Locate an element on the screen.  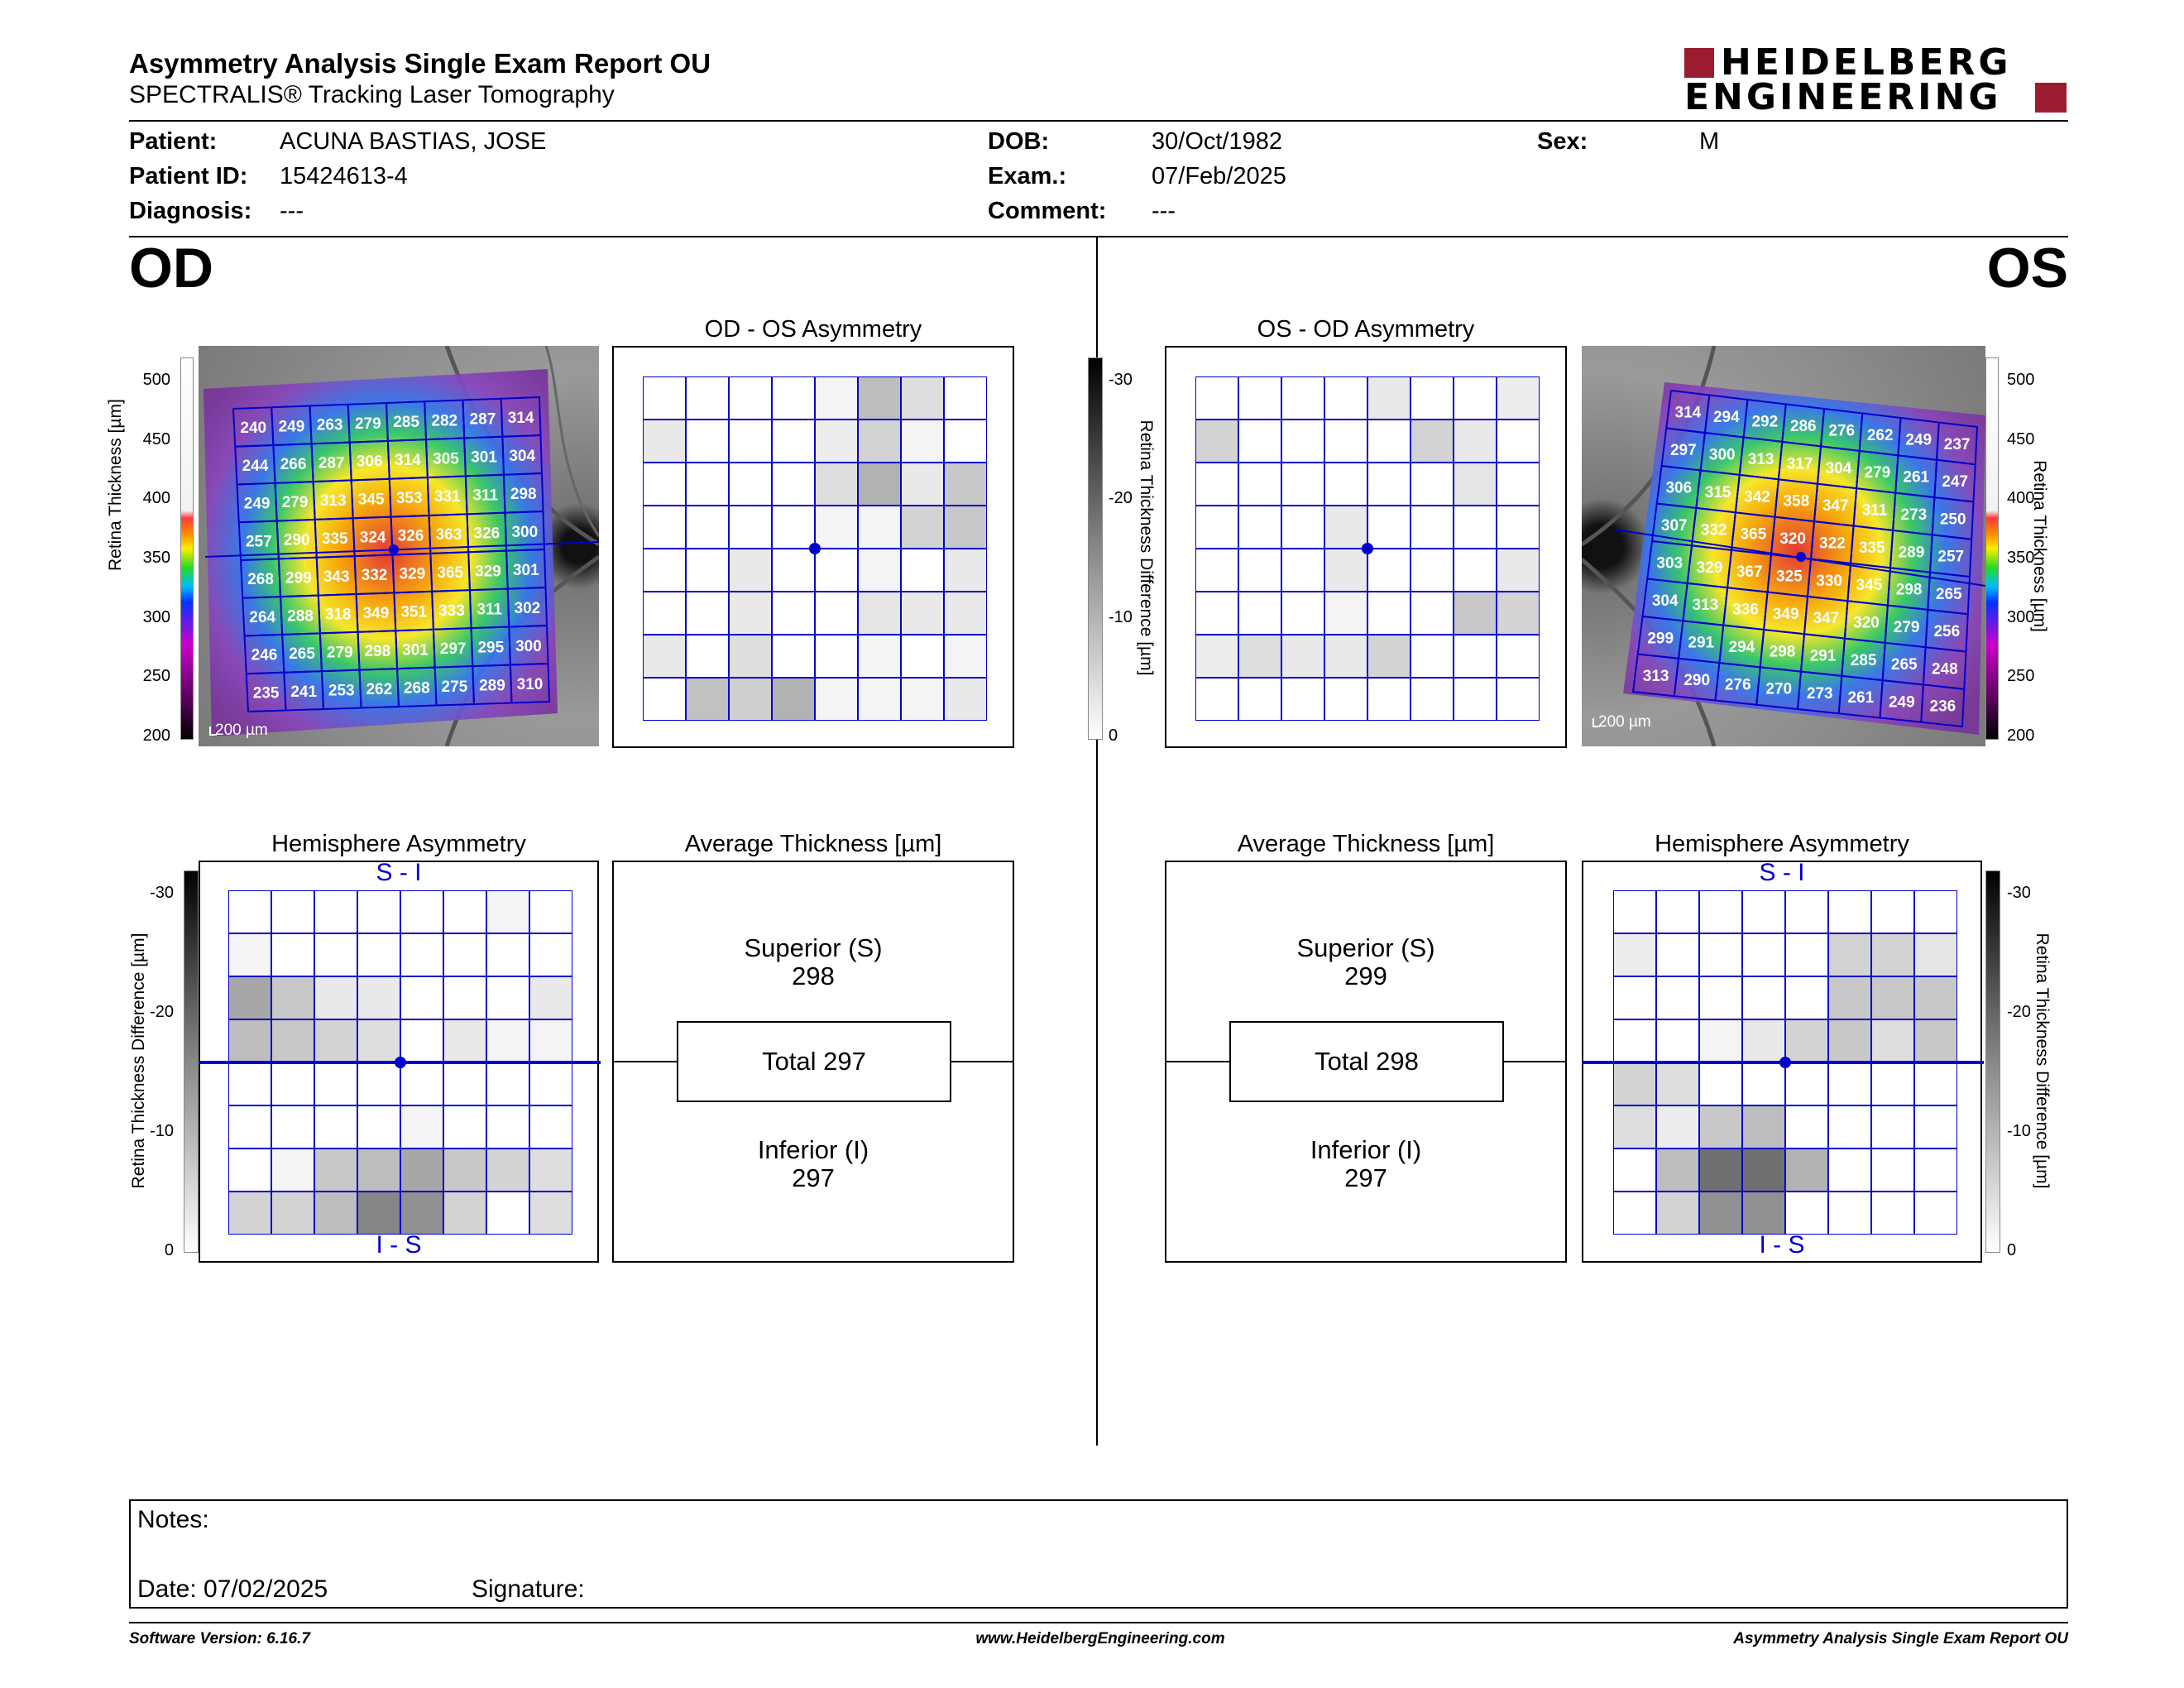
os-hemi-top-label: S - I is located at coordinates (1782, 872).